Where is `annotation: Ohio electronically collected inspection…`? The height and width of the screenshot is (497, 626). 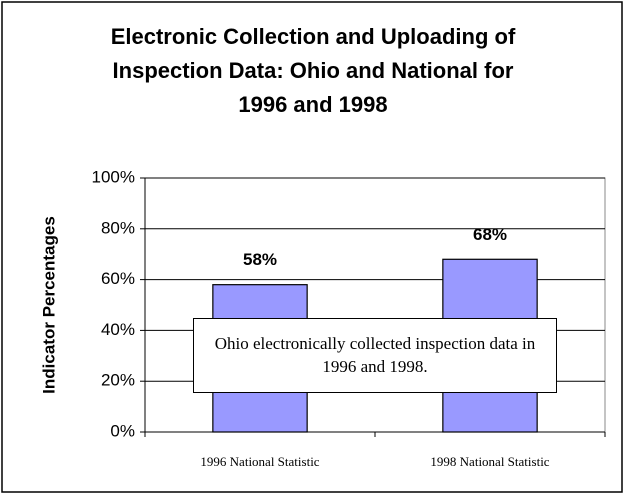
annotation: Ohio electronically collected inspection… is located at coordinates (375, 355).